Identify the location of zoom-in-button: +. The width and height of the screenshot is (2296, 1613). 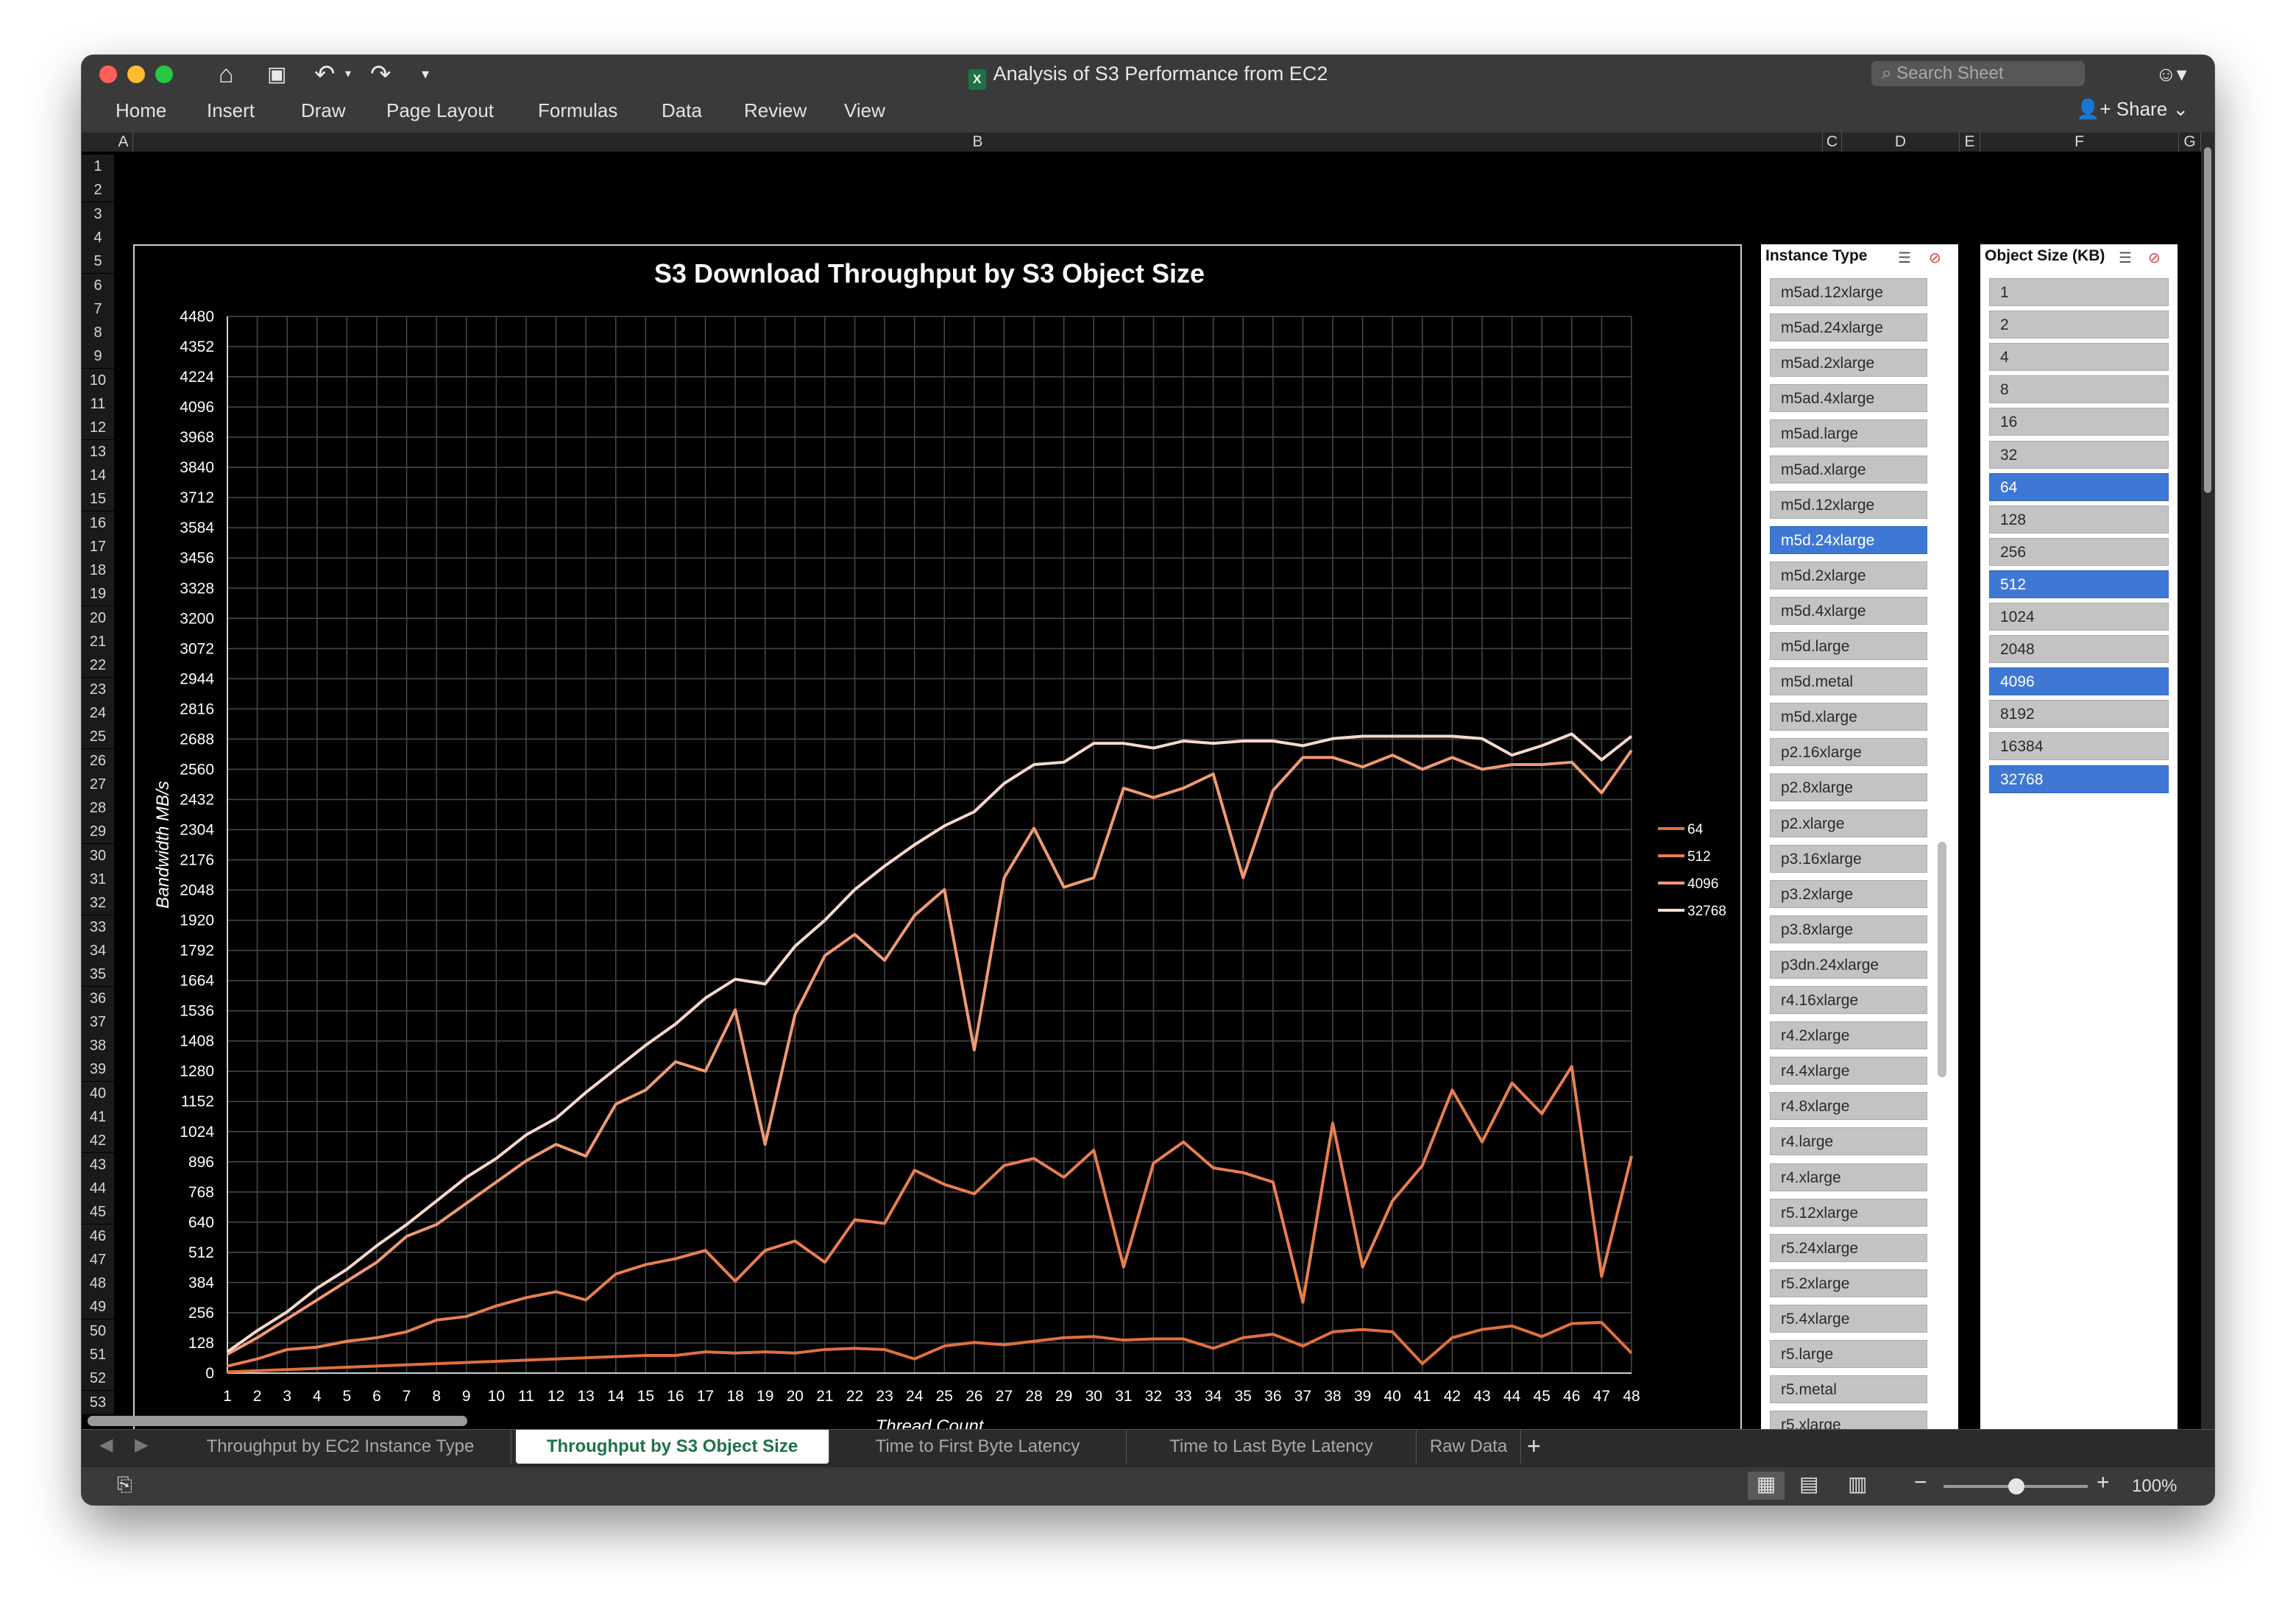
(2103, 1482).